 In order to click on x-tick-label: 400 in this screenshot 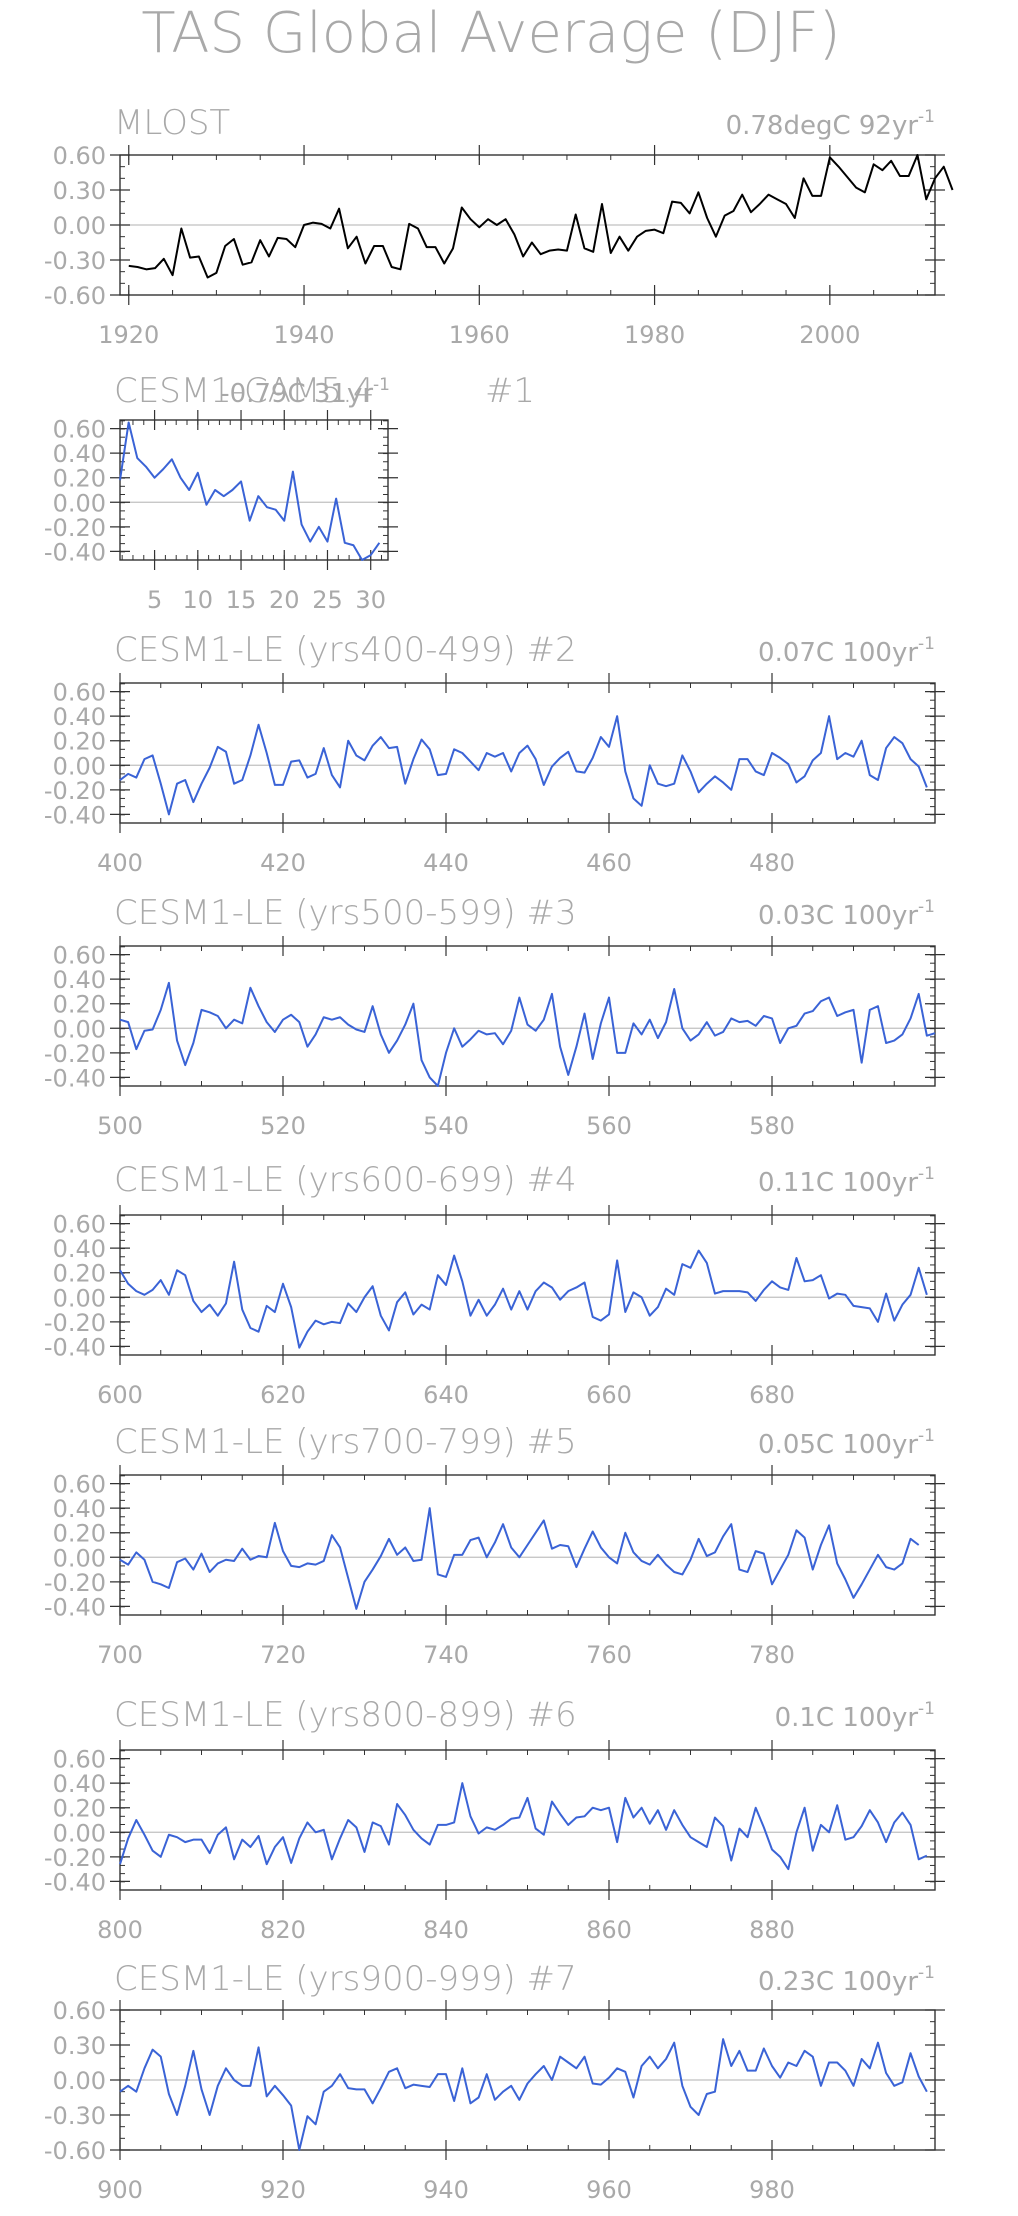, I will do `click(120, 863)`.